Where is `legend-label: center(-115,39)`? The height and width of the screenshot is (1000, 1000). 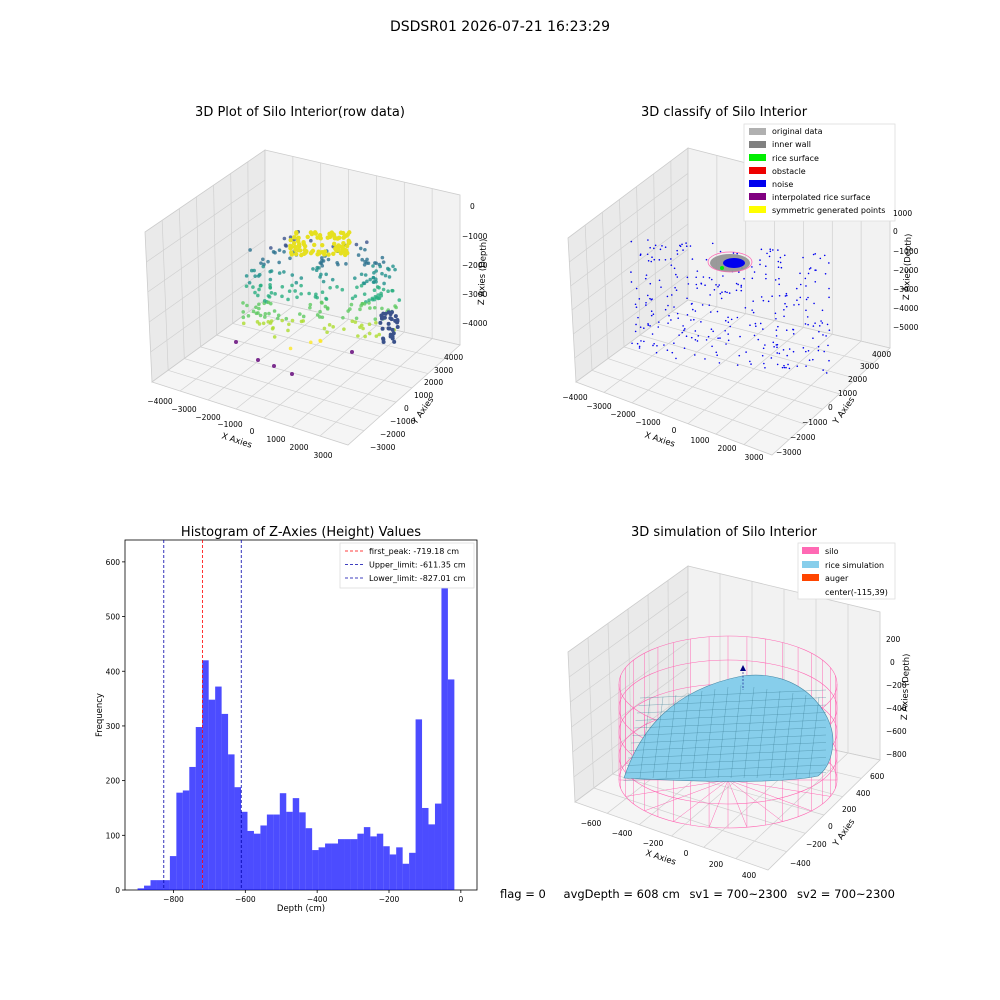 legend-label: center(-115,39) is located at coordinates (856, 592).